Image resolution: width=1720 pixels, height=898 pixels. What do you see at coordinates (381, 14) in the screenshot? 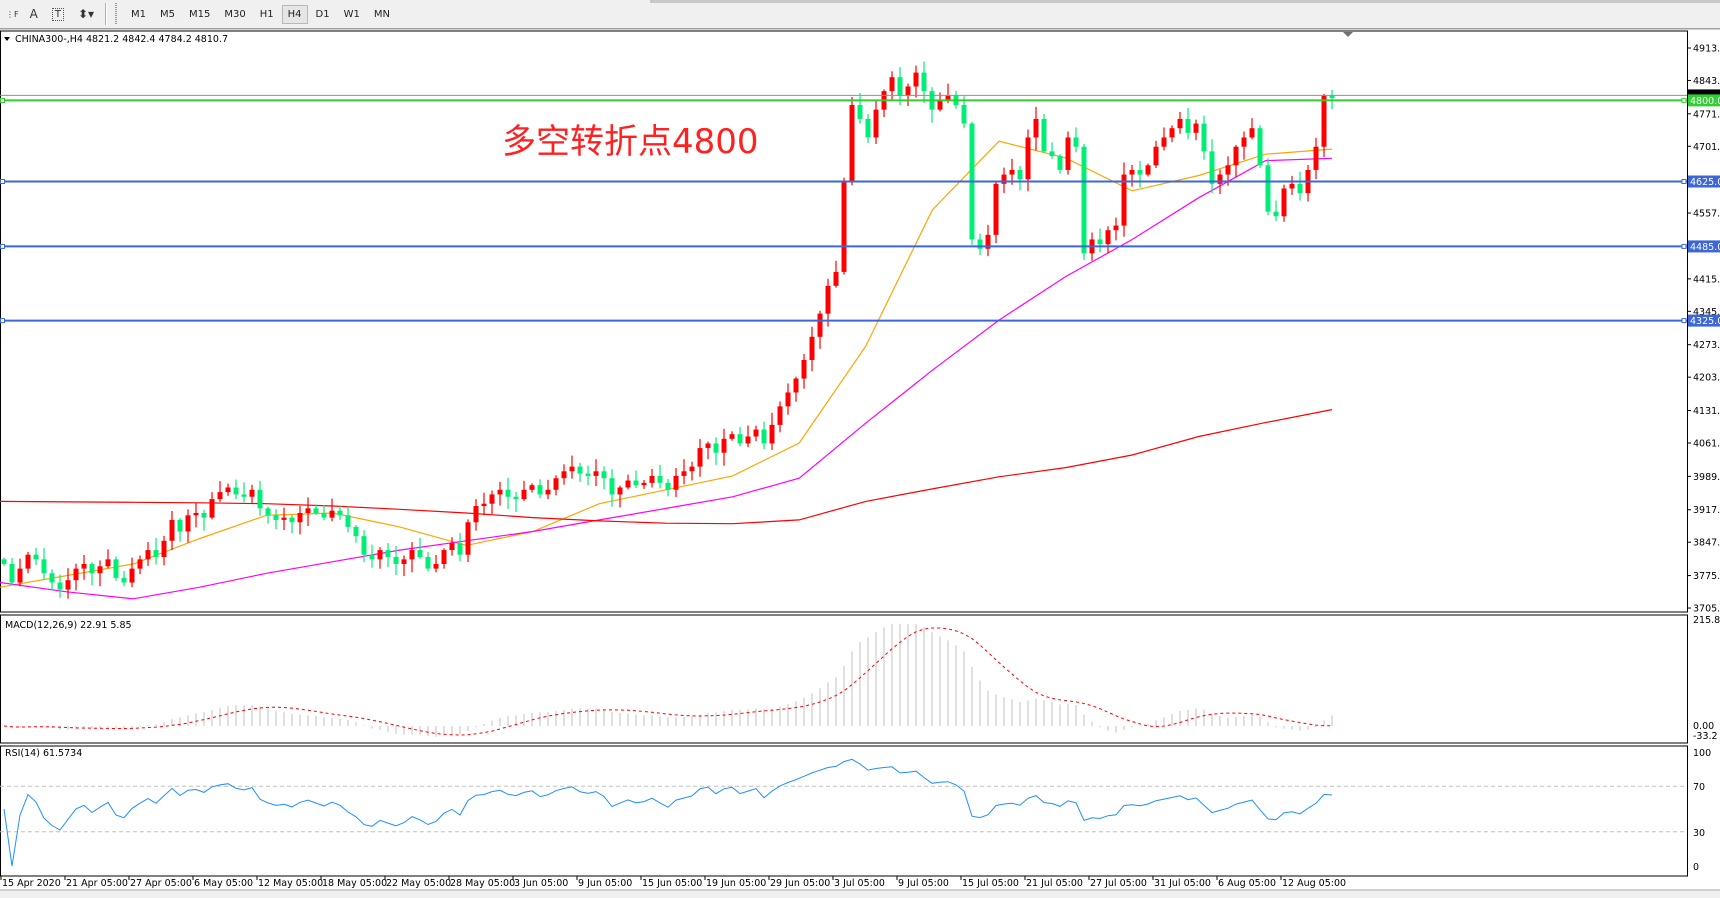
I see `timeframe-mn-button: MN` at bounding box center [381, 14].